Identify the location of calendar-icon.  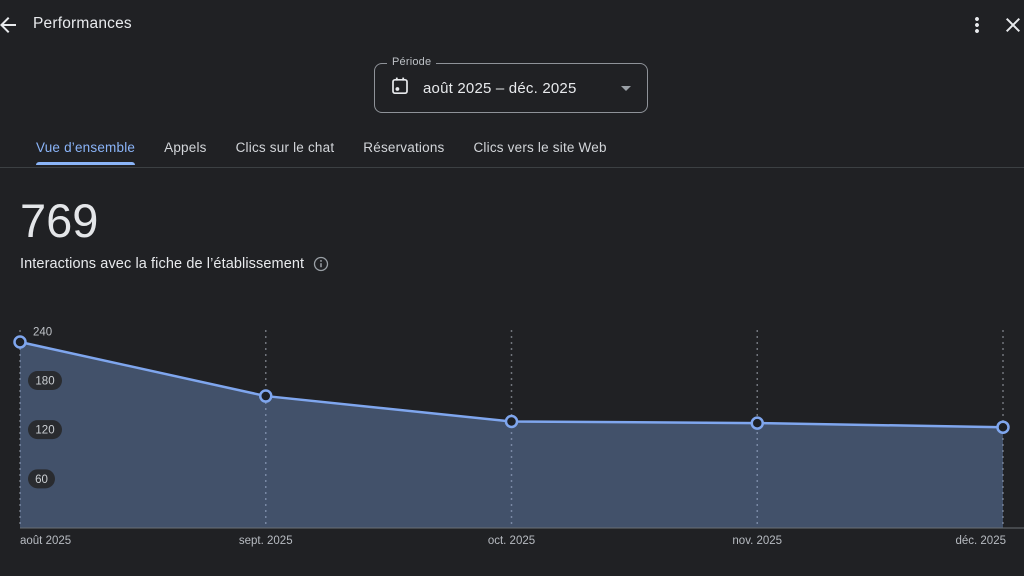
(400, 88).